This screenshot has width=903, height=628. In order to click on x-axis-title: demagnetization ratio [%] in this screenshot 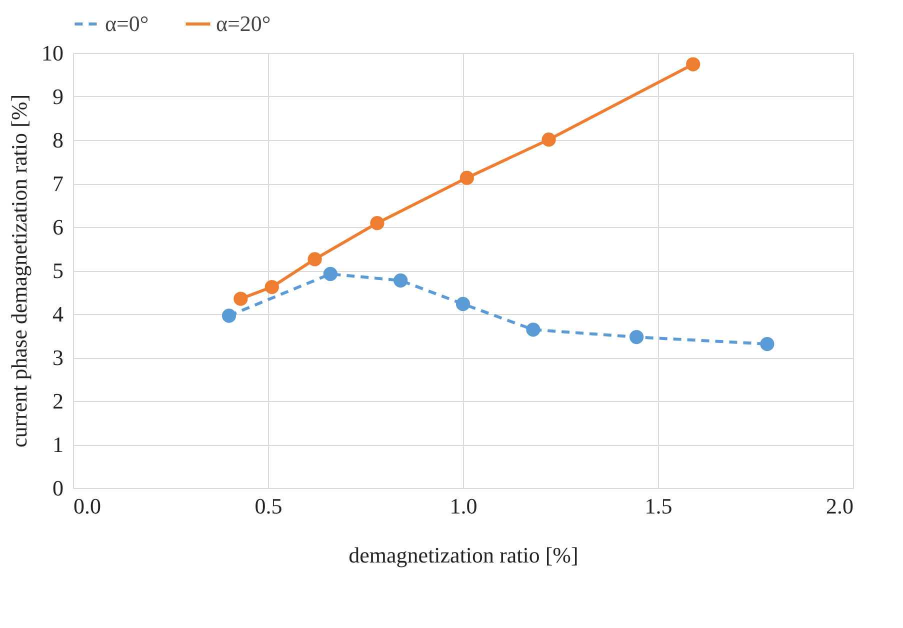, I will do `click(463, 555)`.